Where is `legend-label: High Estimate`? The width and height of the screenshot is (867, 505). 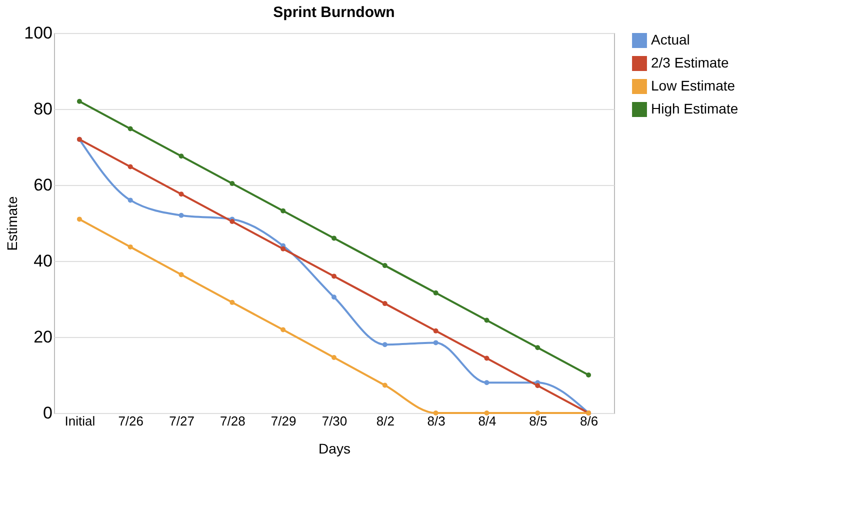 legend-label: High Estimate is located at coordinates (694, 108).